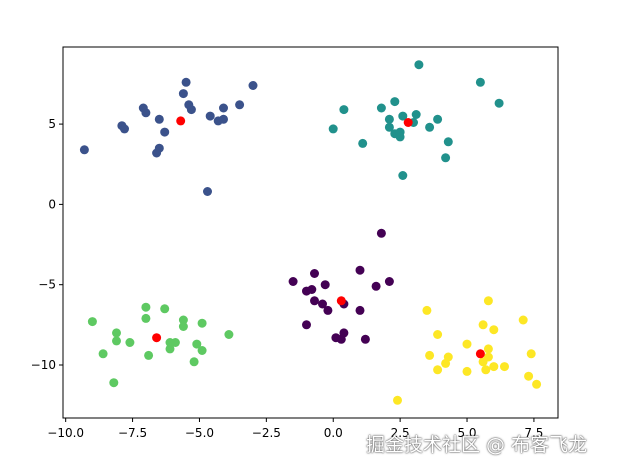  I want to click on x-tick-label: 7.5, so click(533, 433).